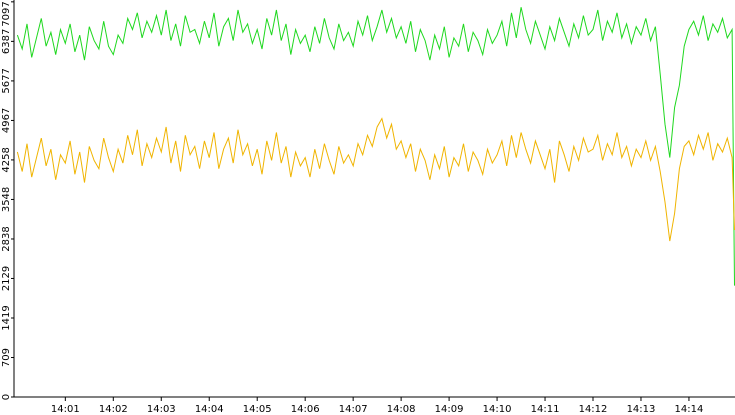 This screenshot has width=735, height=415. I want to click on x-tick-label: 14:14, so click(689, 409).